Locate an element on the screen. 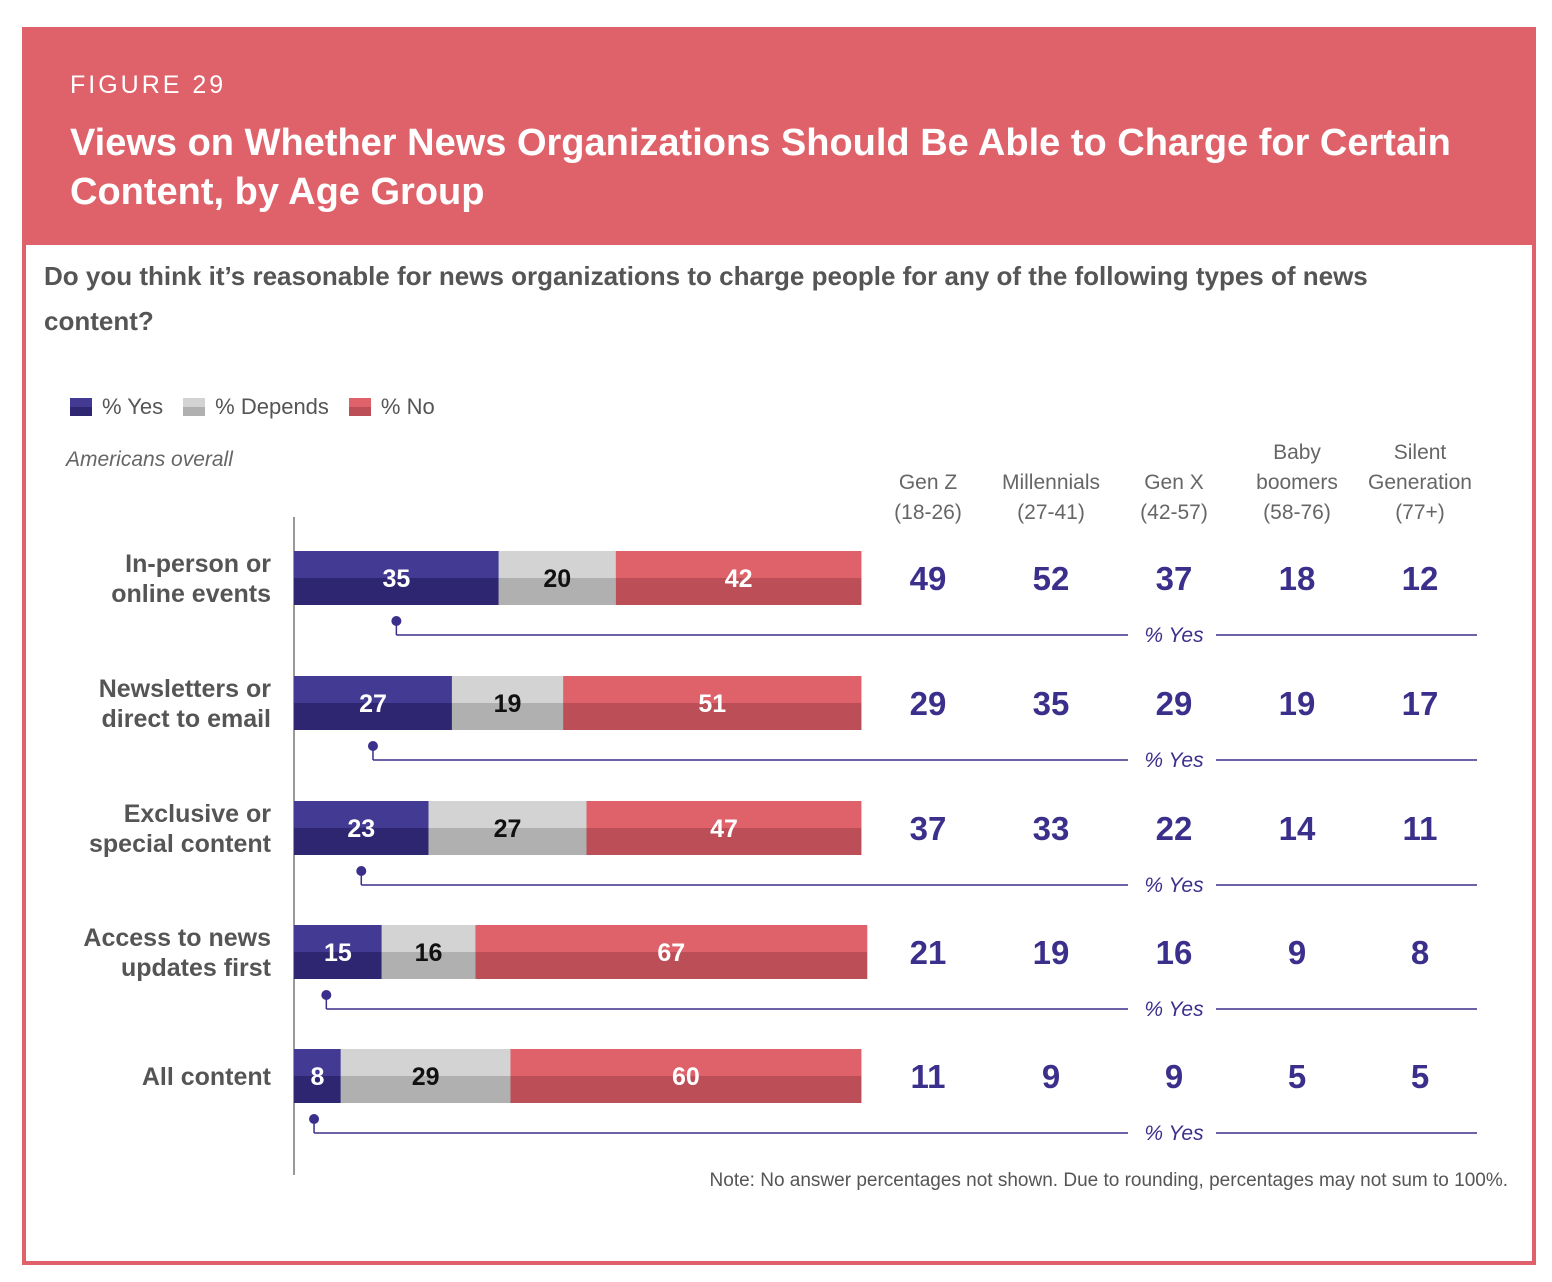 Image resolution: width=1552 pixels, height=1282 pixels. legend-swatch-depends is located at coordinates (194, 407).